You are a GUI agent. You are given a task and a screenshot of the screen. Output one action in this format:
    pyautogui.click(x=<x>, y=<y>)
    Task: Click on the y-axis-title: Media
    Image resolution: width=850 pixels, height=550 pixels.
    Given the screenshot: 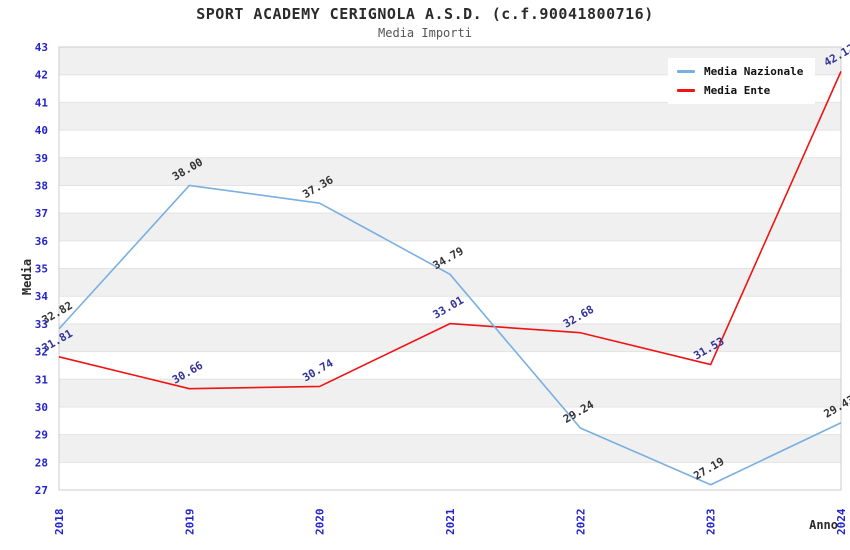 What is the action you would take?
    pyautogui.click(x=27, y=277)
    